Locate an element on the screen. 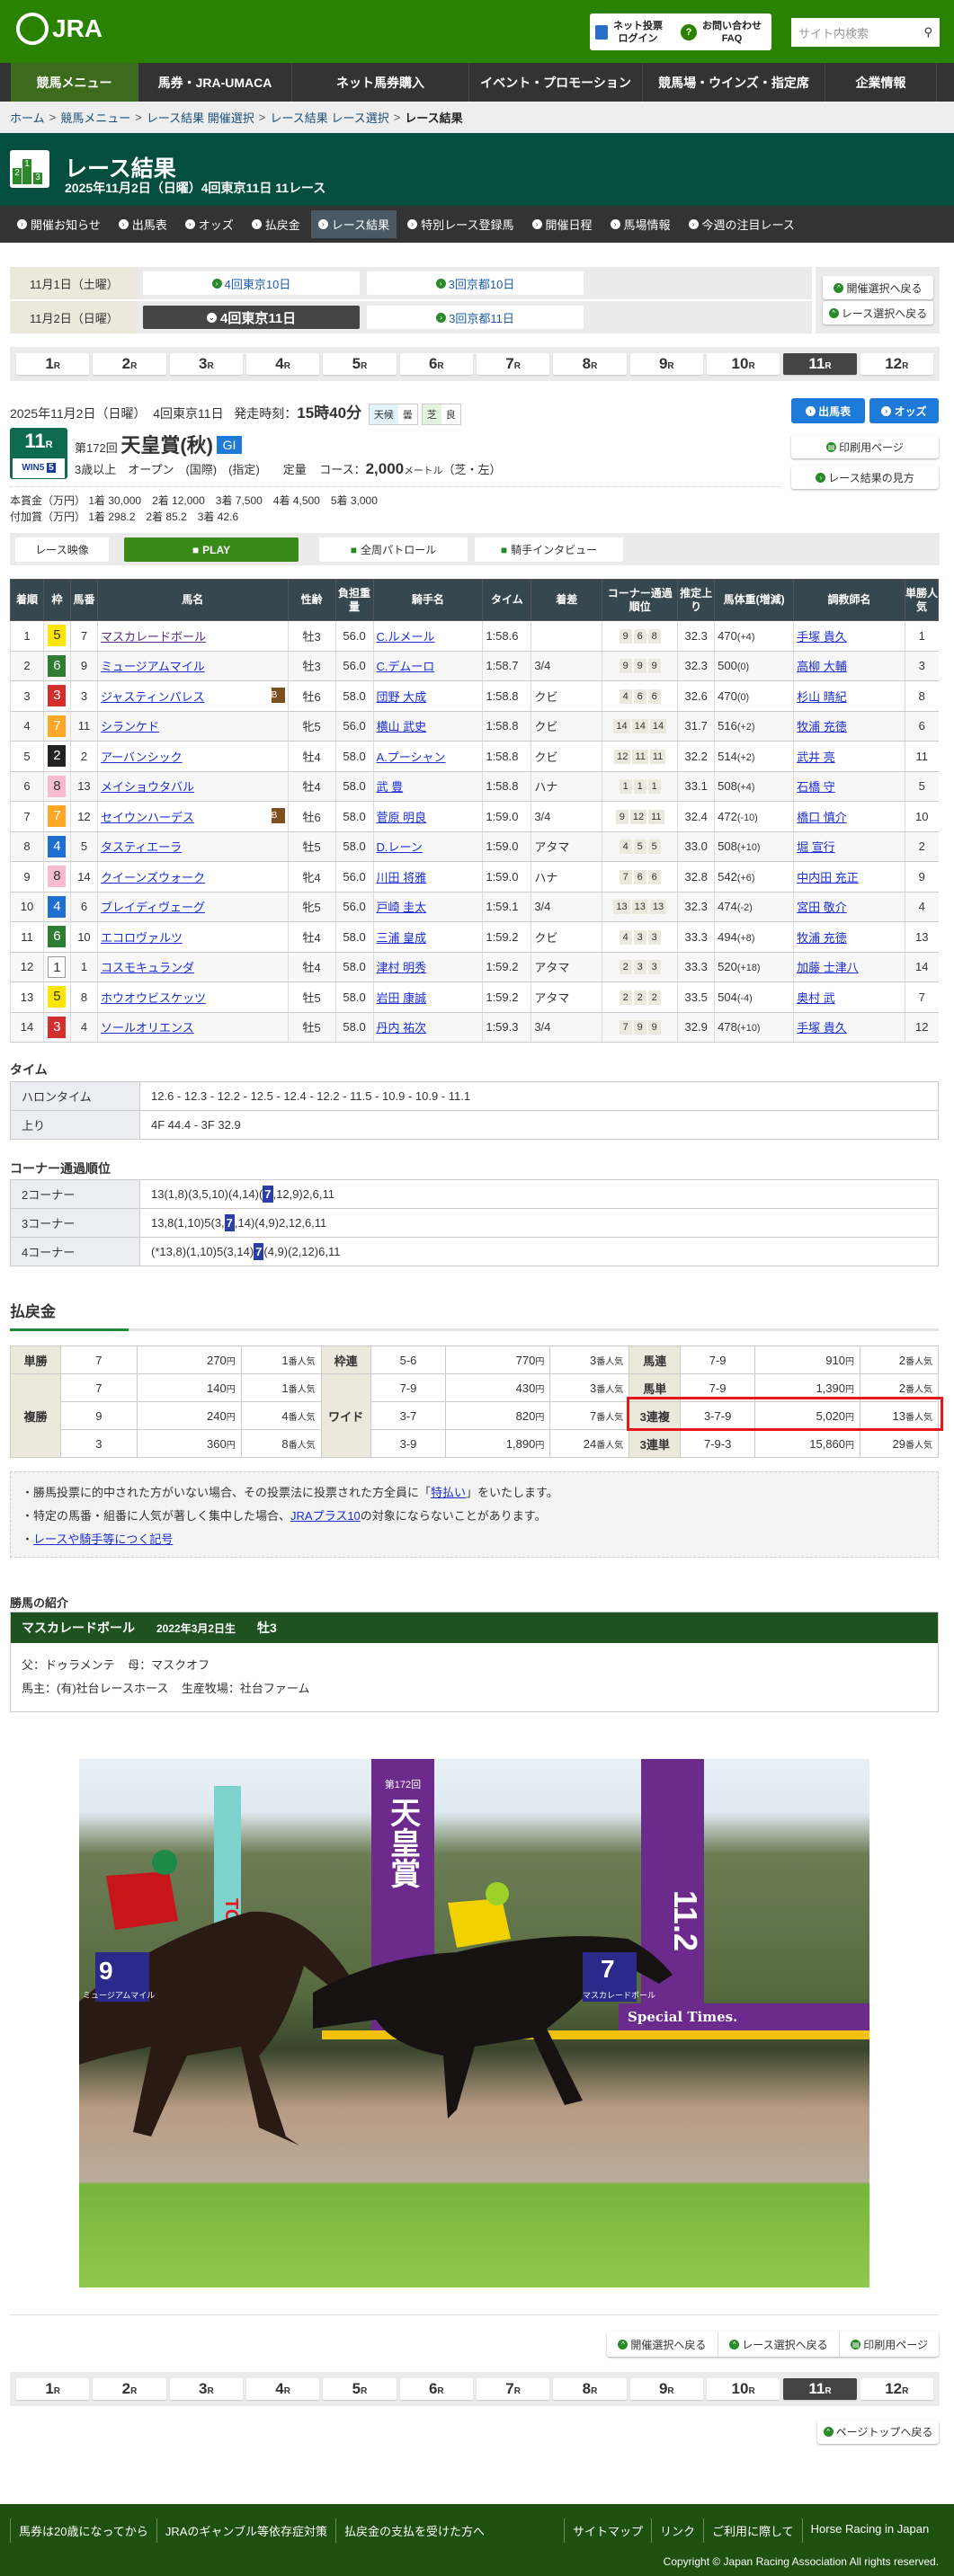  back-to-race-button: ^ レース選択へ戻る is located at coordinates (878, 312).